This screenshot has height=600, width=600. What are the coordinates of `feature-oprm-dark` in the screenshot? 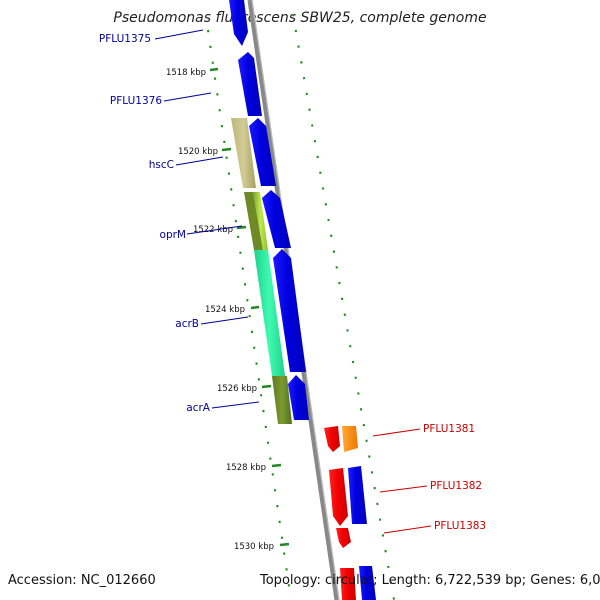 It's located at (253, 221).